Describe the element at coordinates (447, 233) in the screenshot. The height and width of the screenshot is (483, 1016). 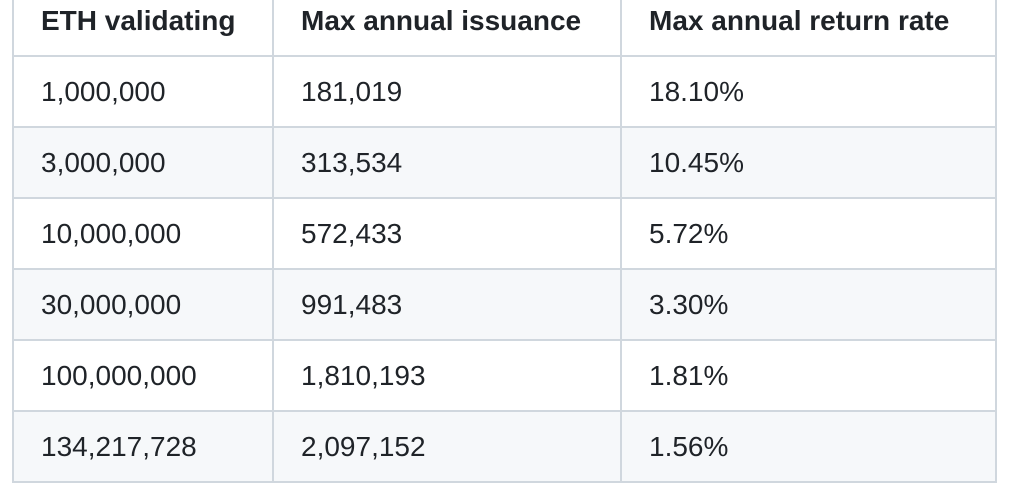
I see `max-annual-issuance-cell: 572,433` at that location.